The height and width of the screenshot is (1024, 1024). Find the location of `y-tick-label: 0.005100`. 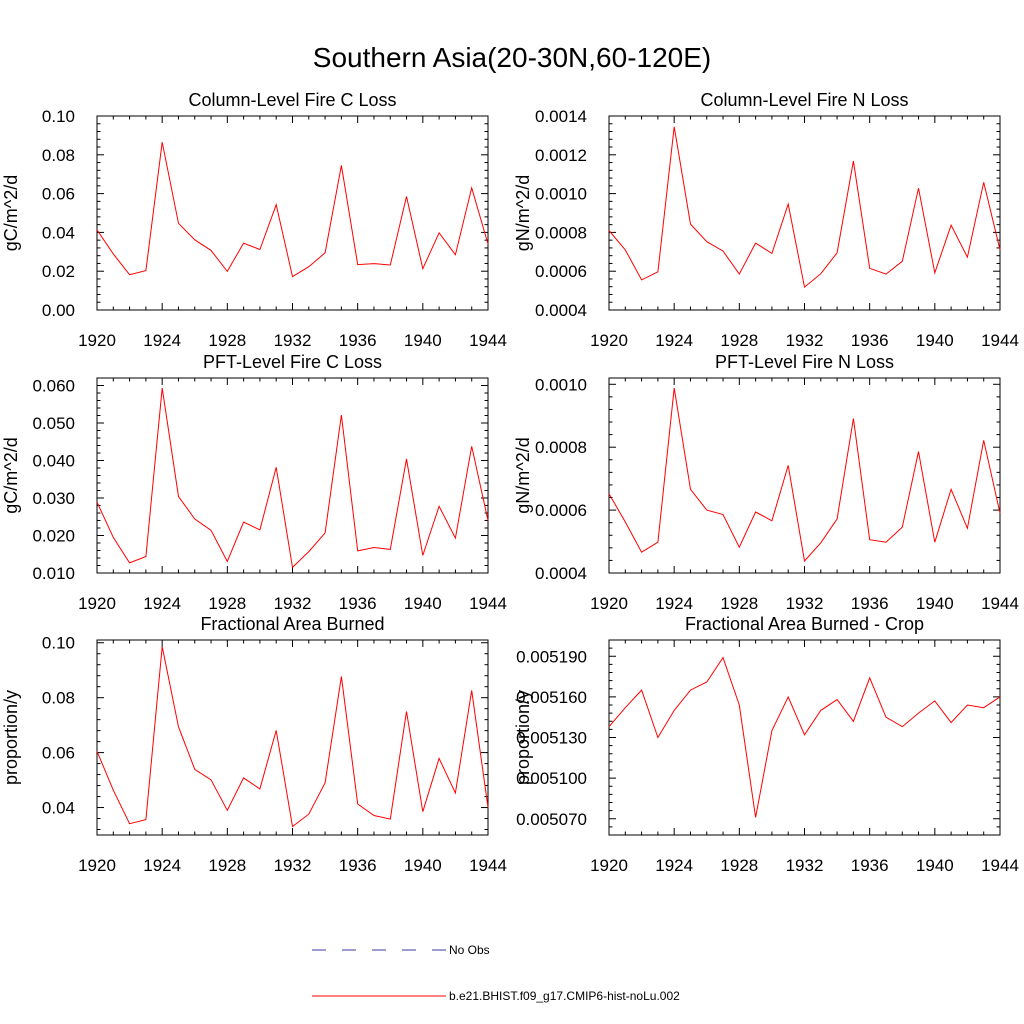

y-tick-label: 0.005100 is located at coordinates (551, 778).